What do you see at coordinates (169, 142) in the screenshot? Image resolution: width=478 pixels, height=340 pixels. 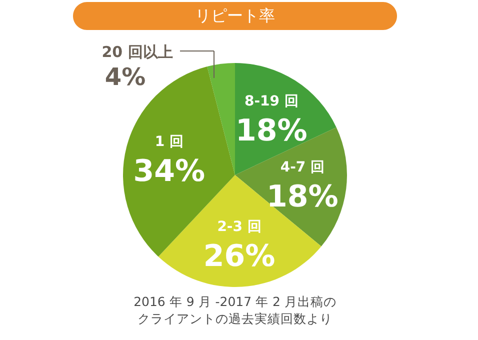 I see `slice-label: 1 回` at bounding box center [169, 142].